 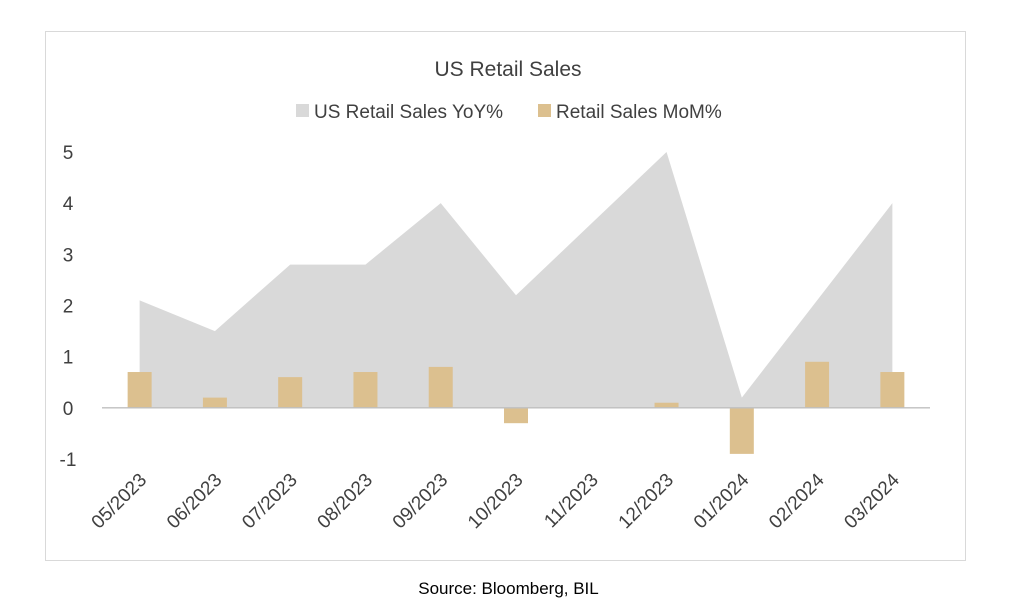 What do you see at coordinates (68, 460) in the screenshot?
I see `y-tick-label: -1` at bounding box center [68, 460].